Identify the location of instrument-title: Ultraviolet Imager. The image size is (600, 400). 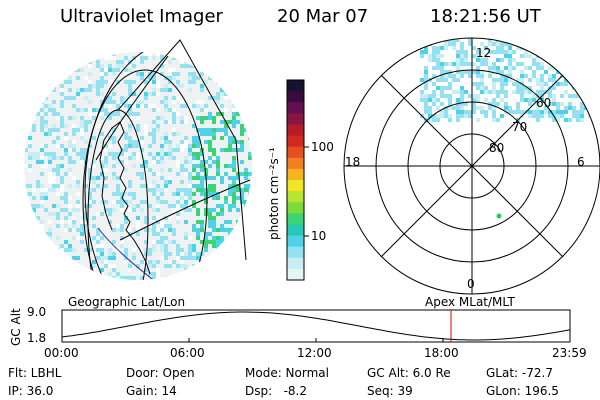
(141, 16).